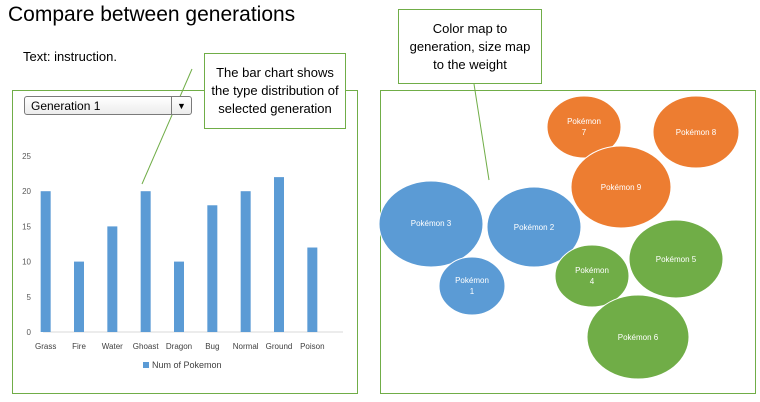 This screenshot has height=402, width=760. I want to click on x-tick-label: Bug, so click(212, 346).